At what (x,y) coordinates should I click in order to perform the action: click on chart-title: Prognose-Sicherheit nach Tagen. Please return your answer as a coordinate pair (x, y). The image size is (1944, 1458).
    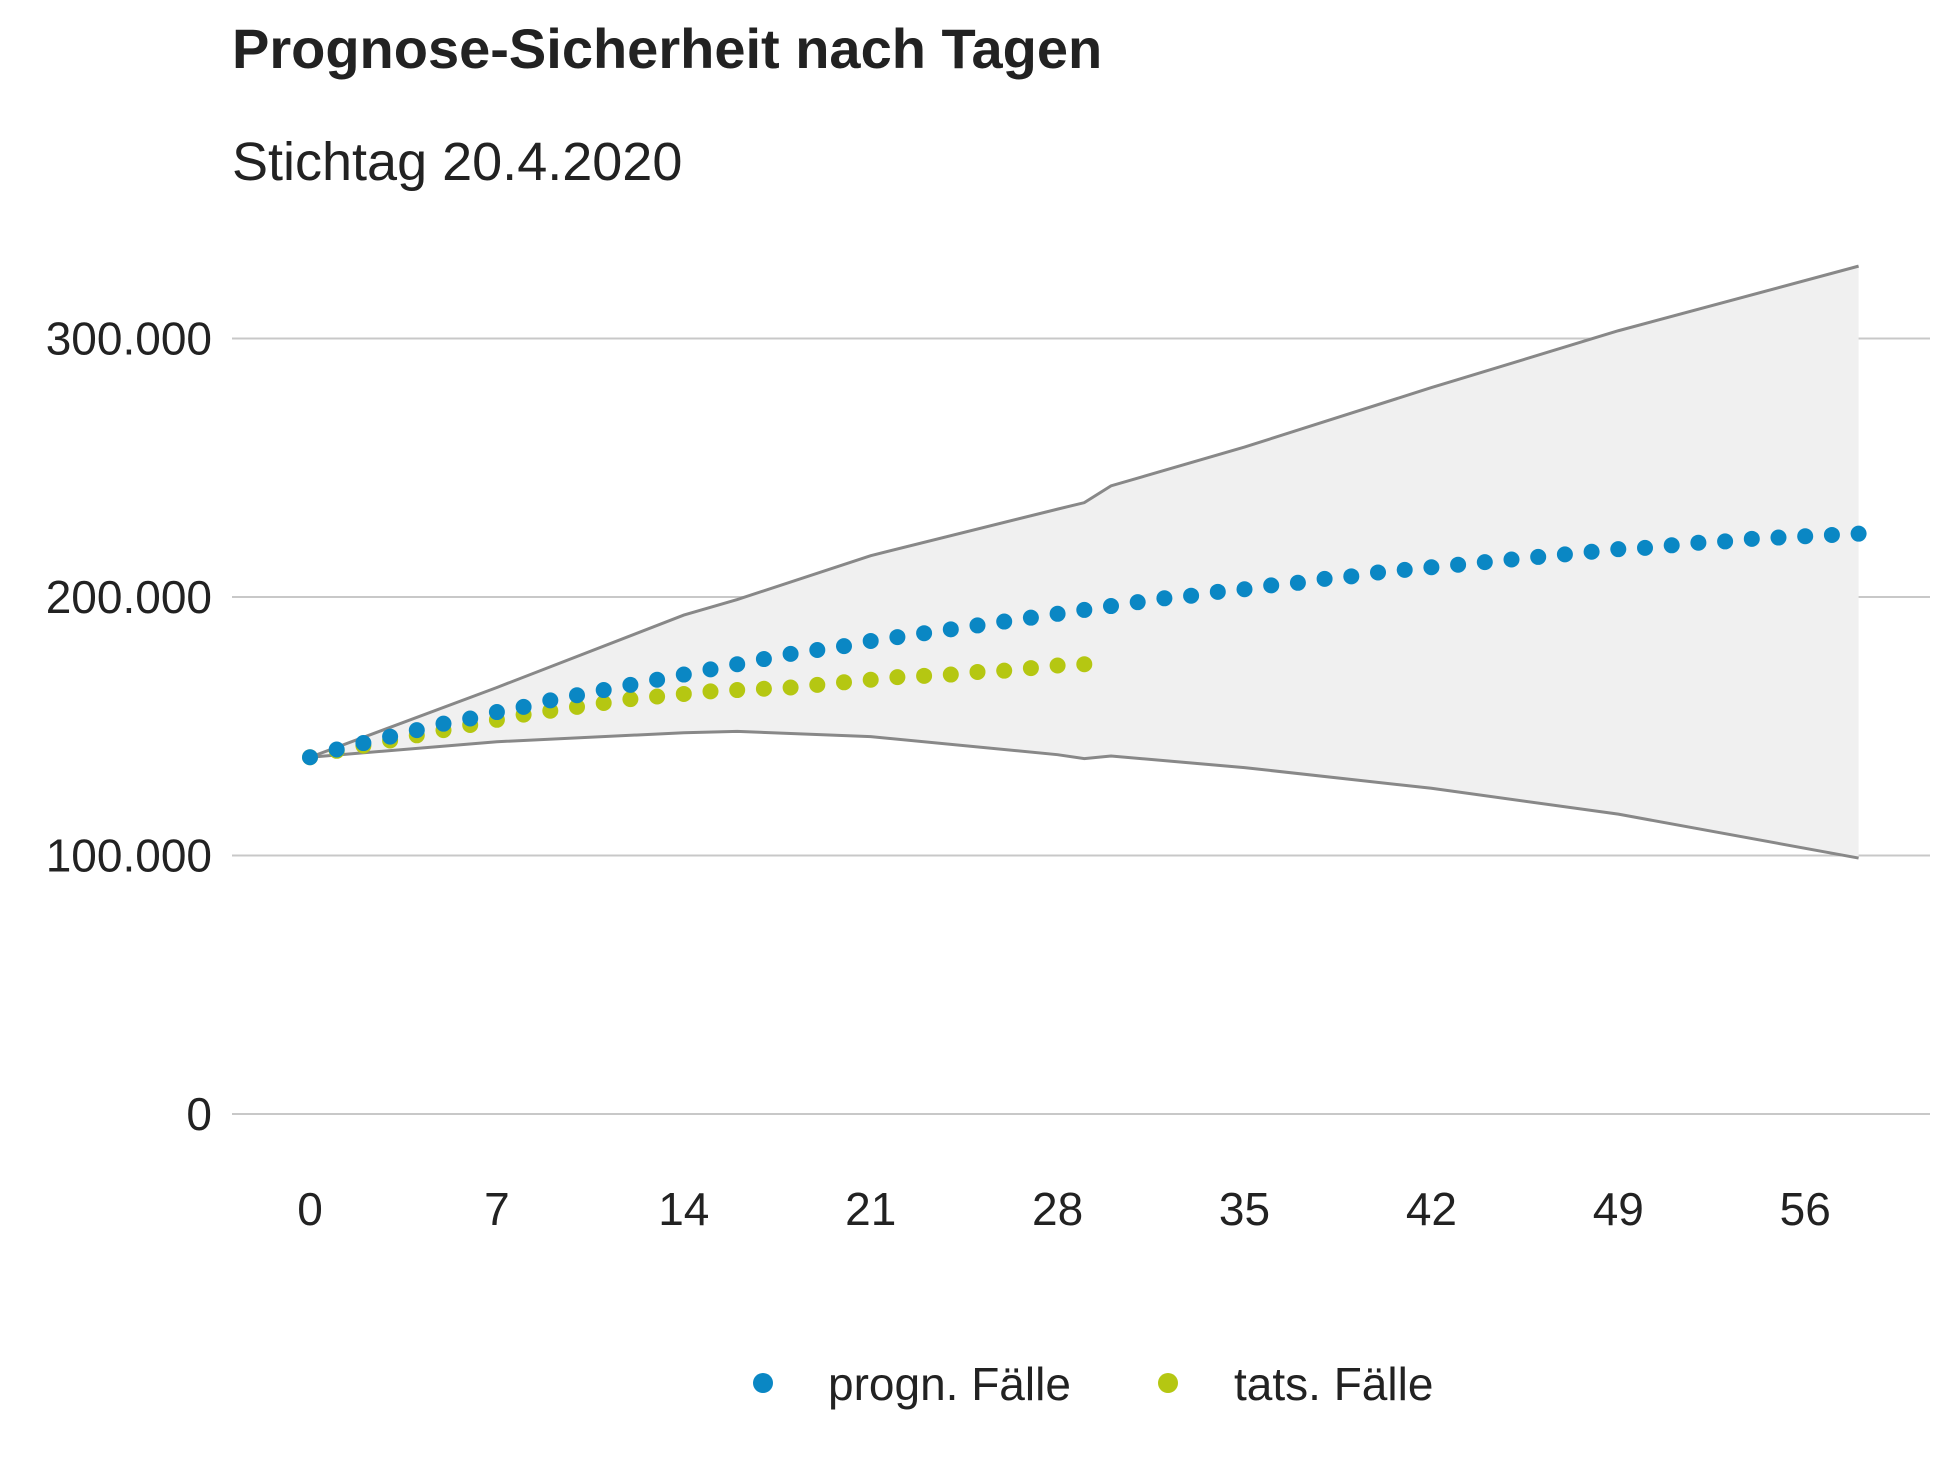
    Looking at the image, I should click on (667, 48).